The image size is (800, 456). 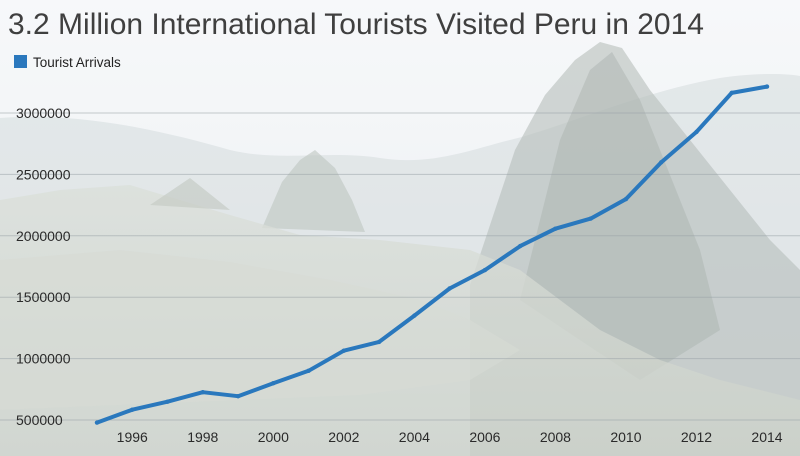 What do you see at coordinates (43, 174) in the screenshot?
I see `y-tick-label: 2500000` at bounding box center [43, 174].